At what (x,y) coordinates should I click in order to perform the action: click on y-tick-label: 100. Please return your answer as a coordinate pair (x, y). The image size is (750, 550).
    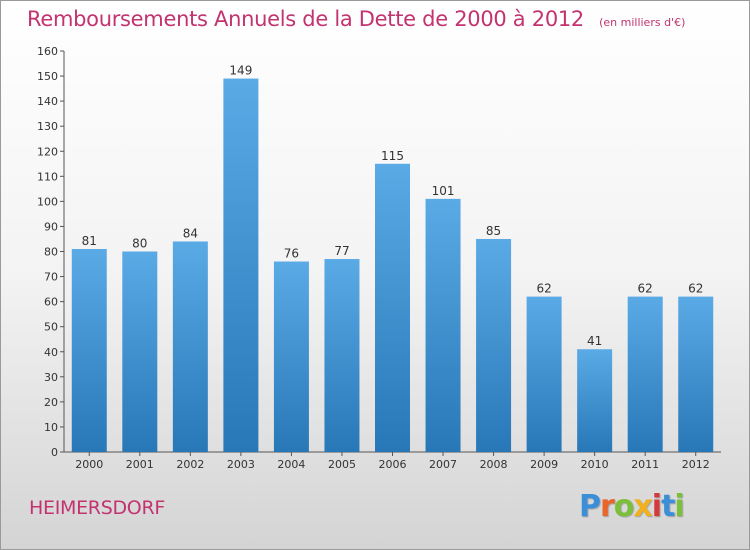
    Looking at the image, I should click on (47, 201).